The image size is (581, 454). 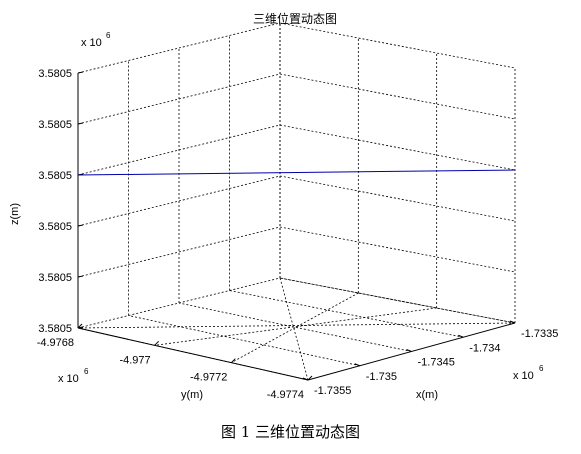 I want to click on x-tick-label: -1.7355, so click(x=332, y=391).